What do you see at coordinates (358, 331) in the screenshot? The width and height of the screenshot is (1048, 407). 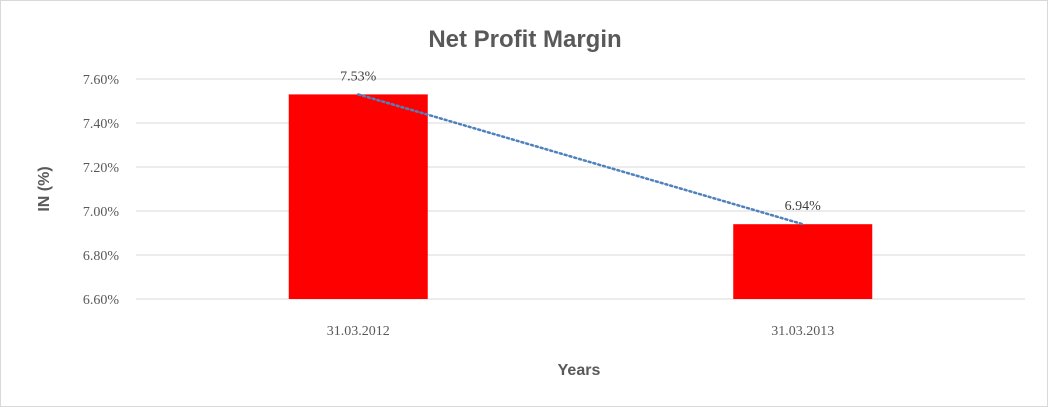 I see `x-tick-label: 31.03.2012` at bounding box center [358, 331].